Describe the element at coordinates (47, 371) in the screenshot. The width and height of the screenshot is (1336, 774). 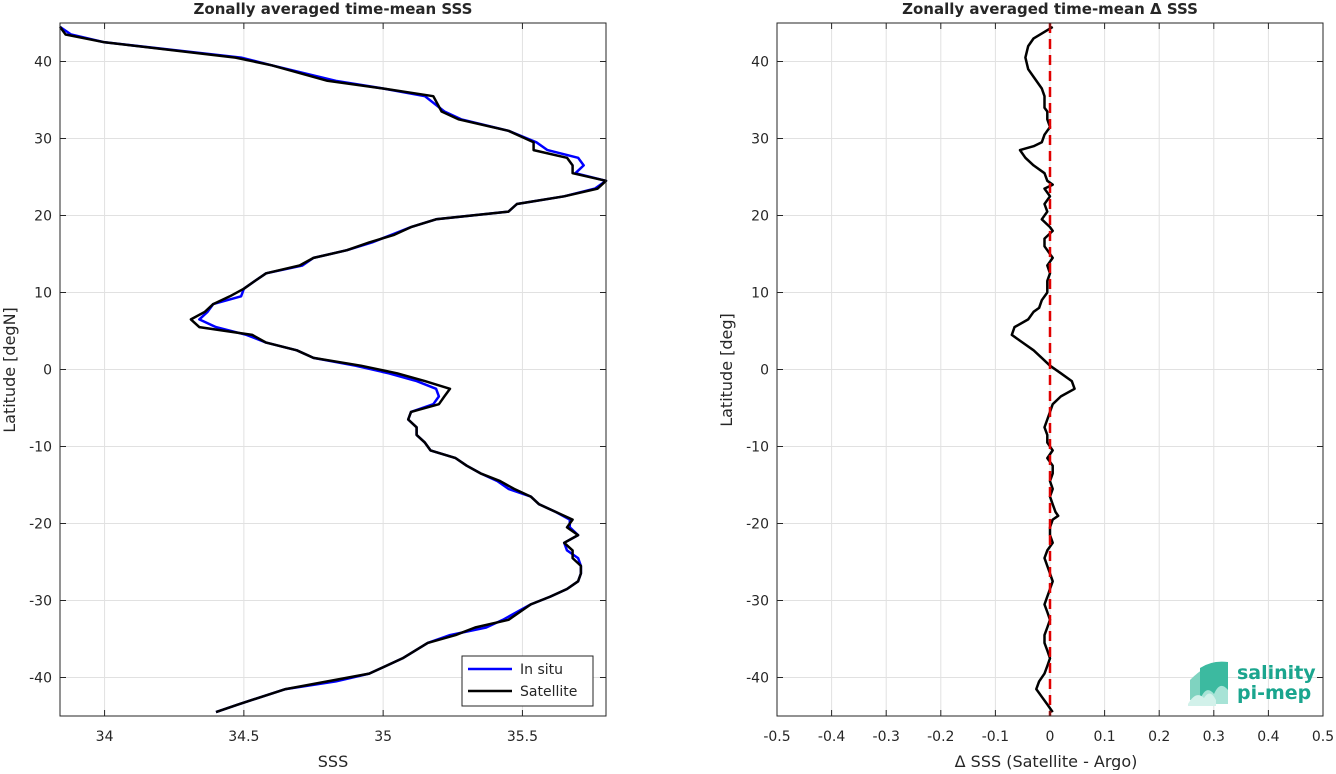
I see `left-y-tick-label: 0` at that location.